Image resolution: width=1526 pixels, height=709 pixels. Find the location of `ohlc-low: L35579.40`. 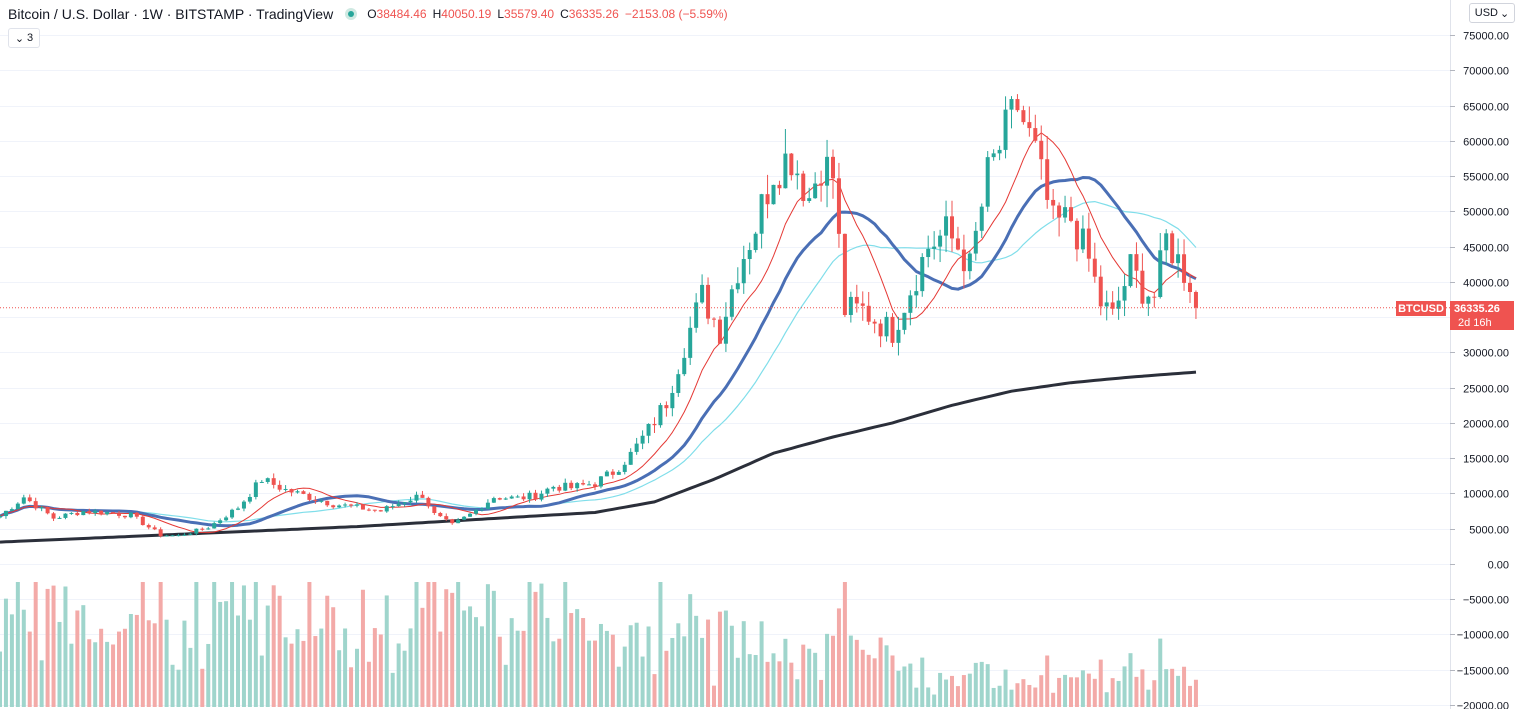

ohlc-low: L35579.40 is located at coordinates (526, 14).